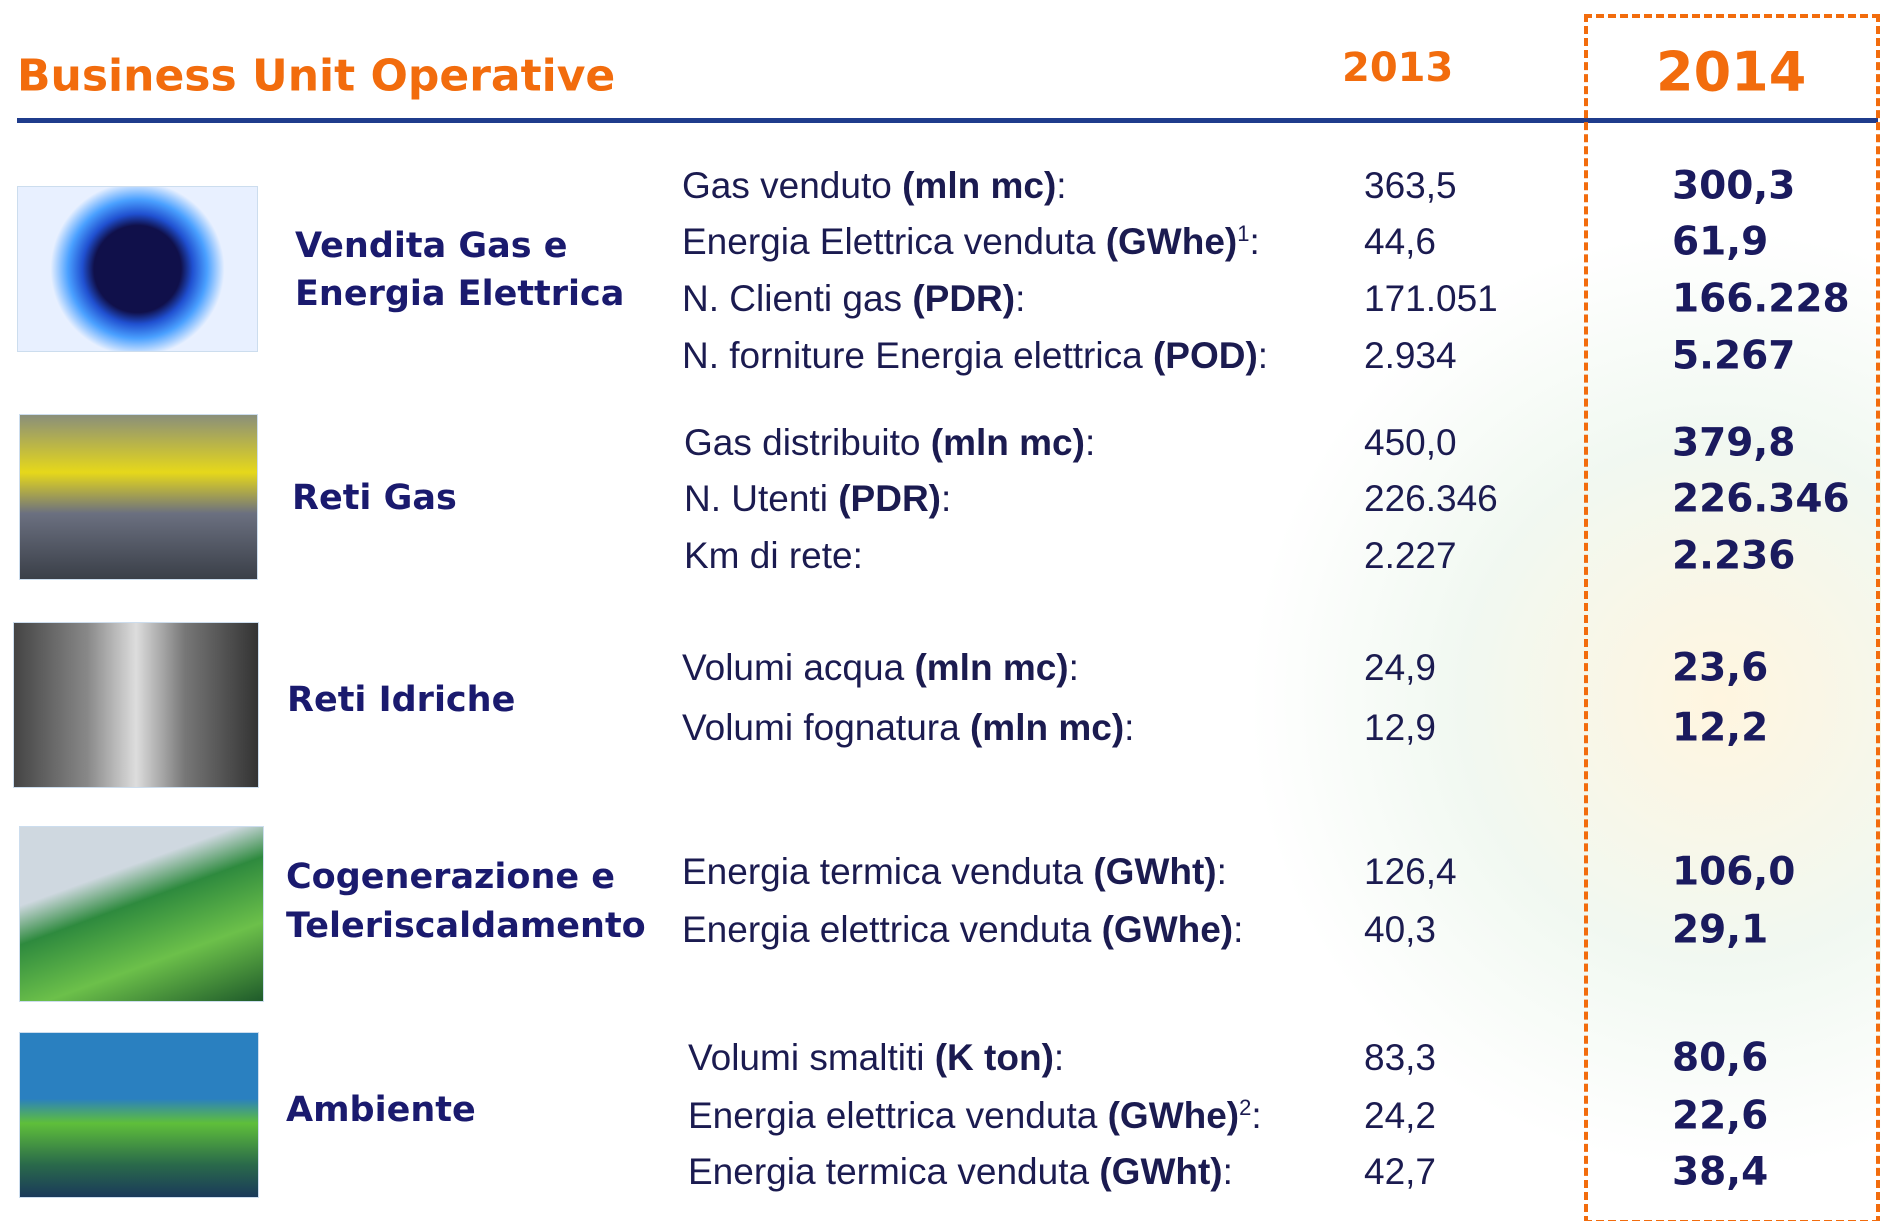  Describe the element at coordinates (1400, 727) in the screenshot. I see `value-2013: 12,9` at that location.